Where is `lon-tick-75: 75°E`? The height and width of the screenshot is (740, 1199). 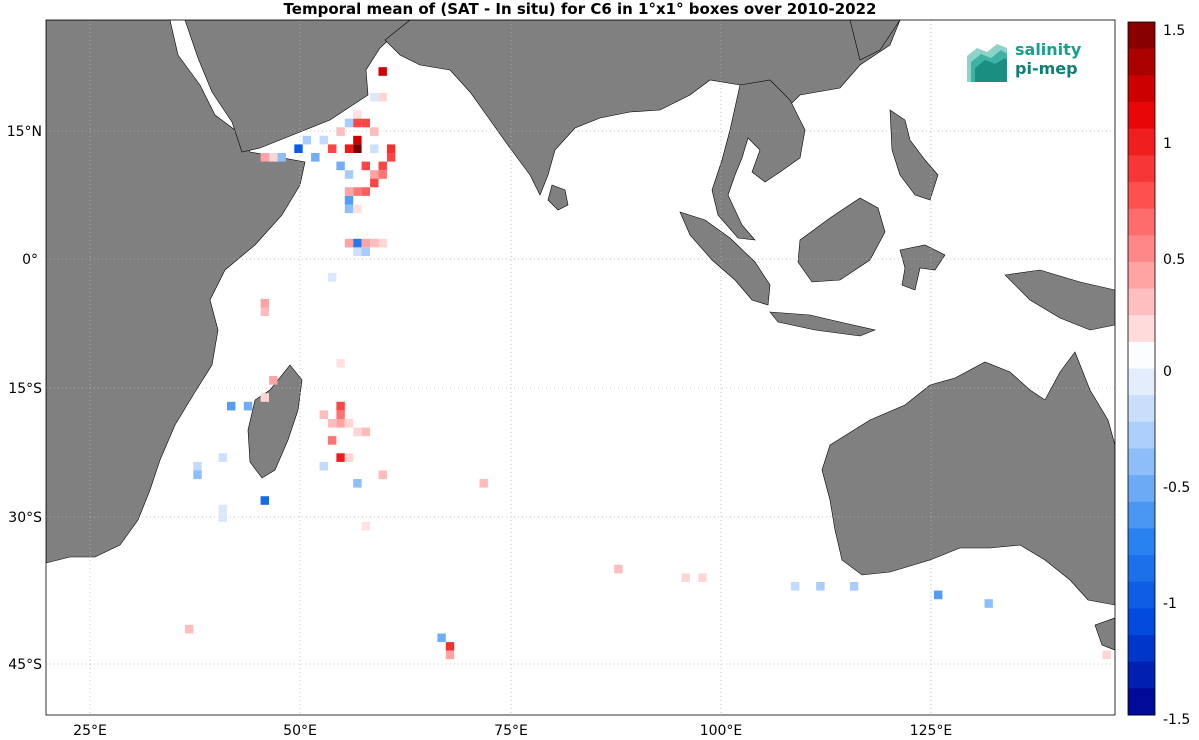
lon-tick-75: 75°E is located at coordinates (511, 731).